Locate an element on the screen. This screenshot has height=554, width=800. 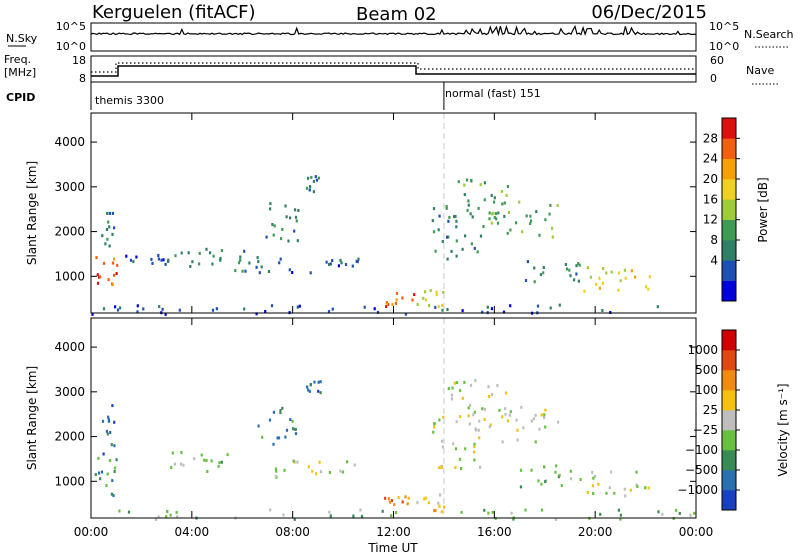
x-tick-labels: 00:00 04:00 08:00 12:00 16:00 20:00 00:00 is located at coordinates (394, 532).